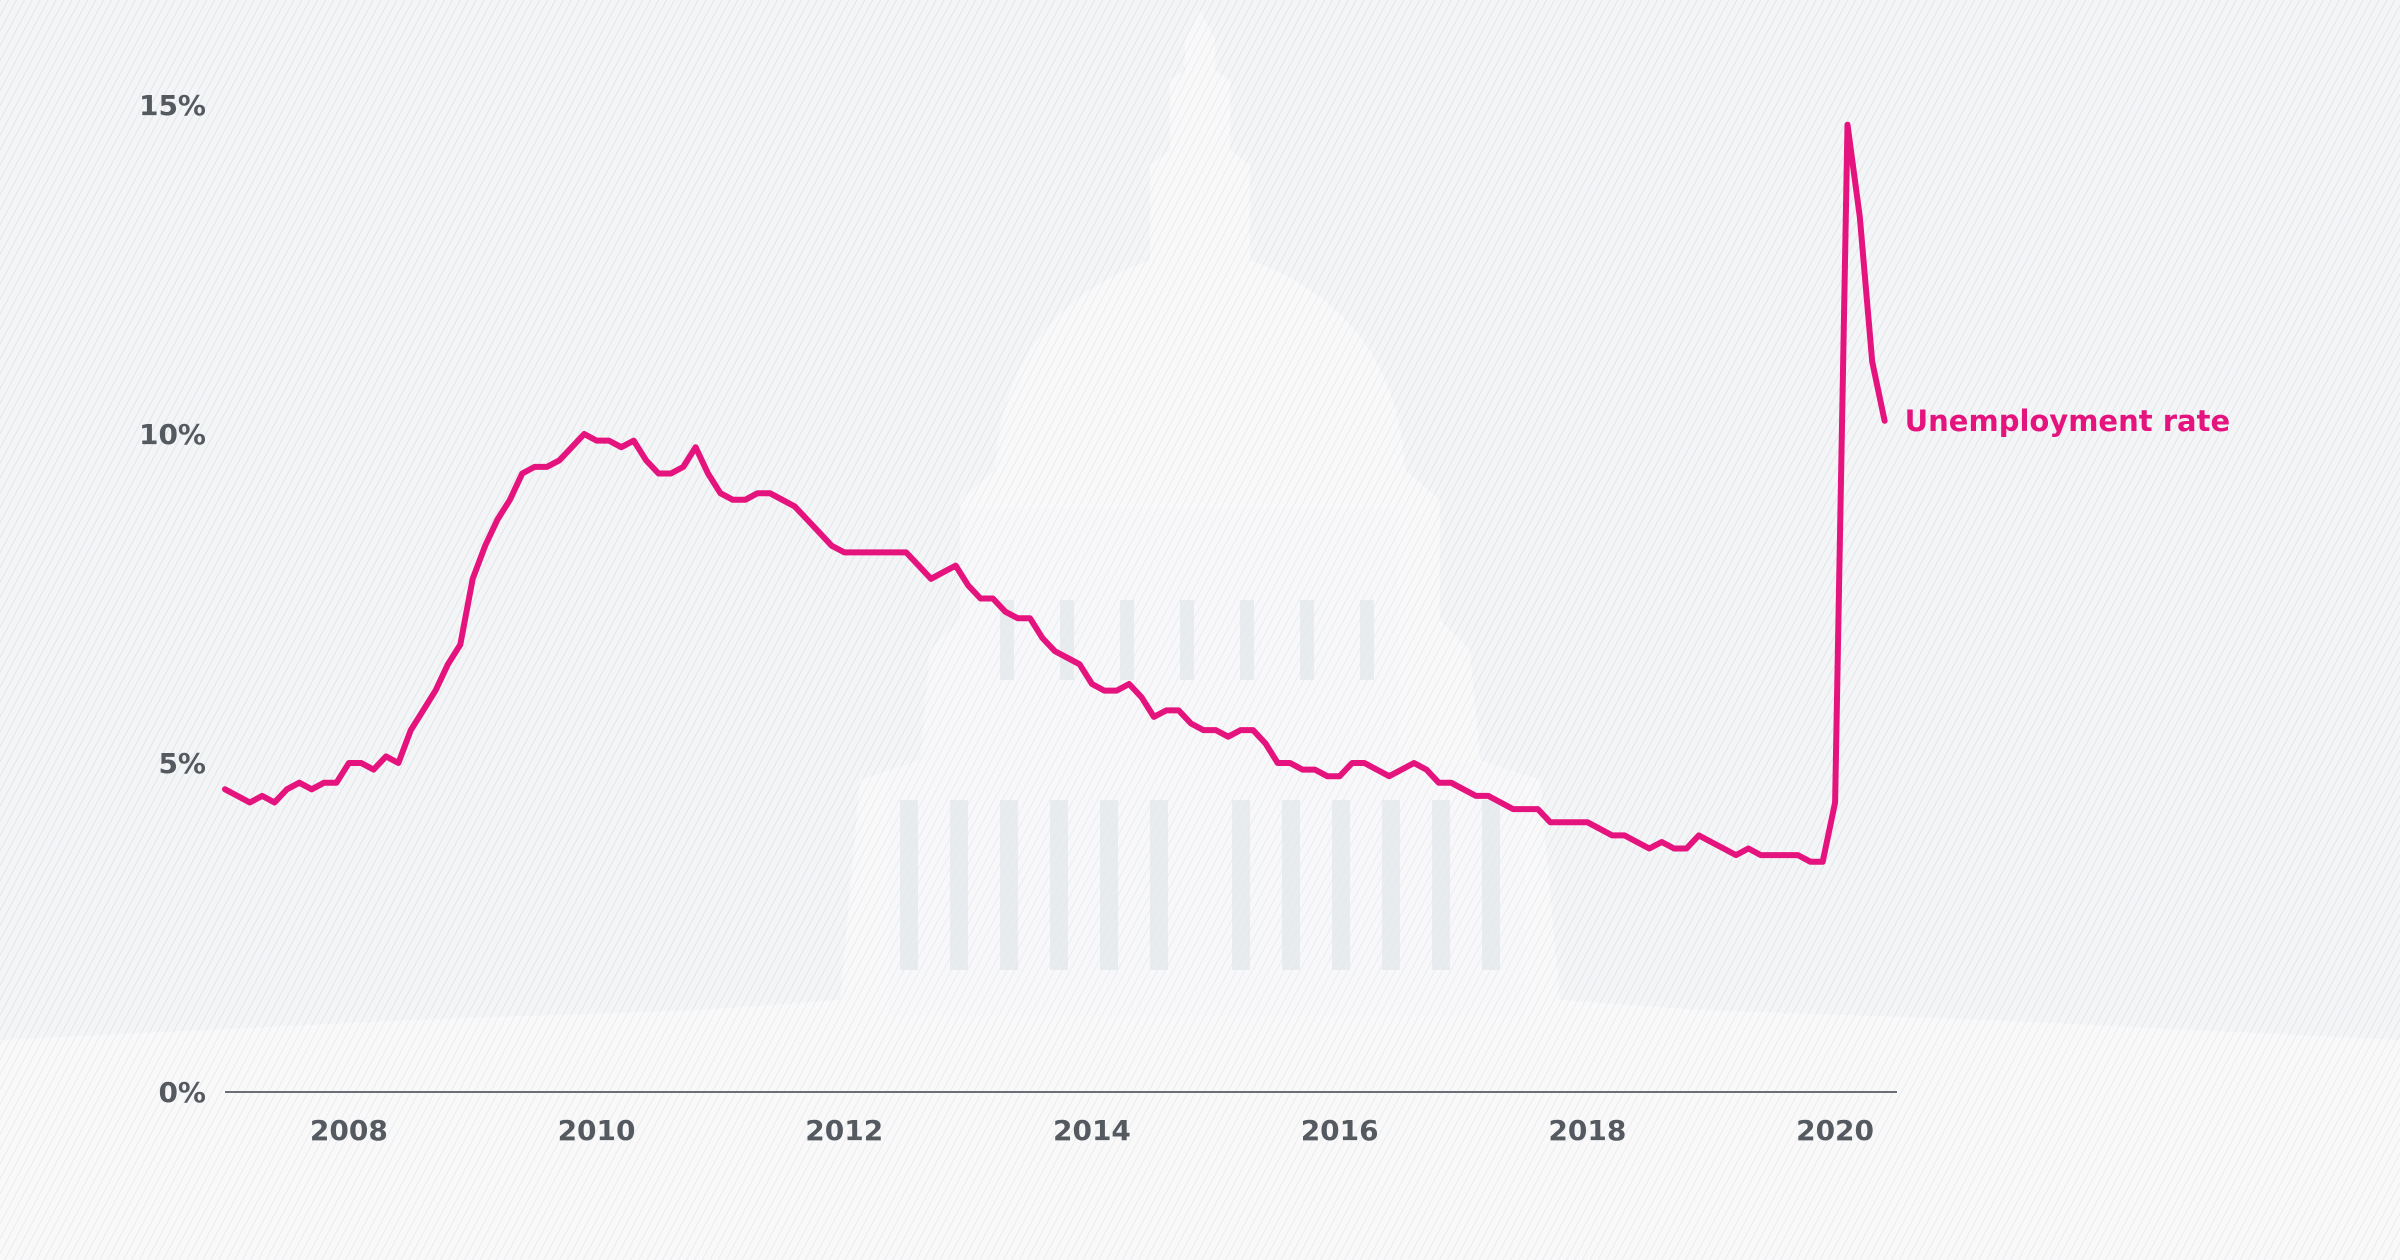 Image resolution: width=2400 pixels, height=1260 pixels. Describe the element at coordinates (1835, 1130) in the screenshot. I see `x-tick-label: 2020` at that location.